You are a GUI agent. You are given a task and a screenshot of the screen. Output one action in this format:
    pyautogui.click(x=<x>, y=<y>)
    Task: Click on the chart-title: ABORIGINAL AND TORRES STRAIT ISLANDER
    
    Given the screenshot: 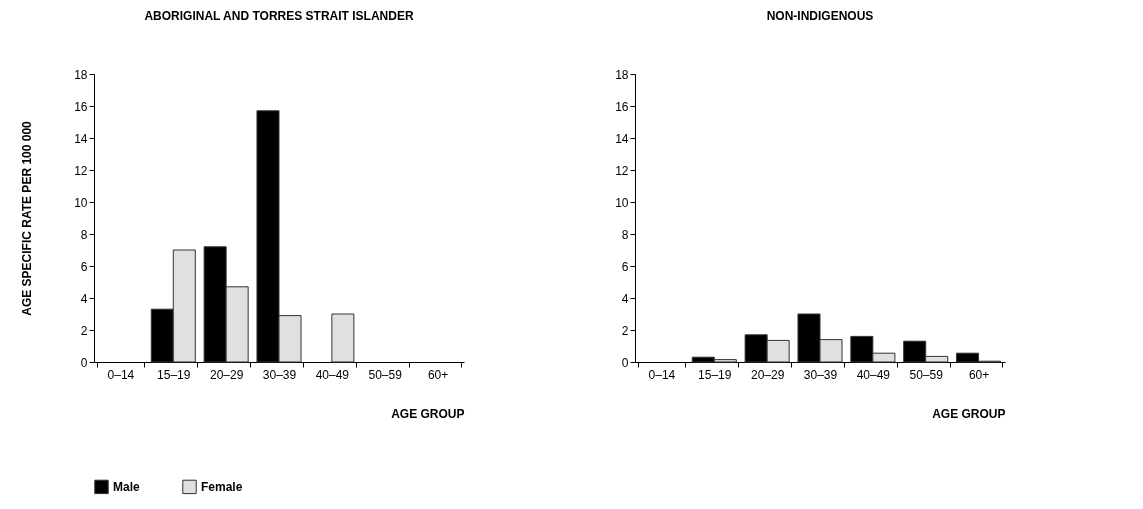 What is the action you would take?
    pyautogui.click(x=279, y=16)
    